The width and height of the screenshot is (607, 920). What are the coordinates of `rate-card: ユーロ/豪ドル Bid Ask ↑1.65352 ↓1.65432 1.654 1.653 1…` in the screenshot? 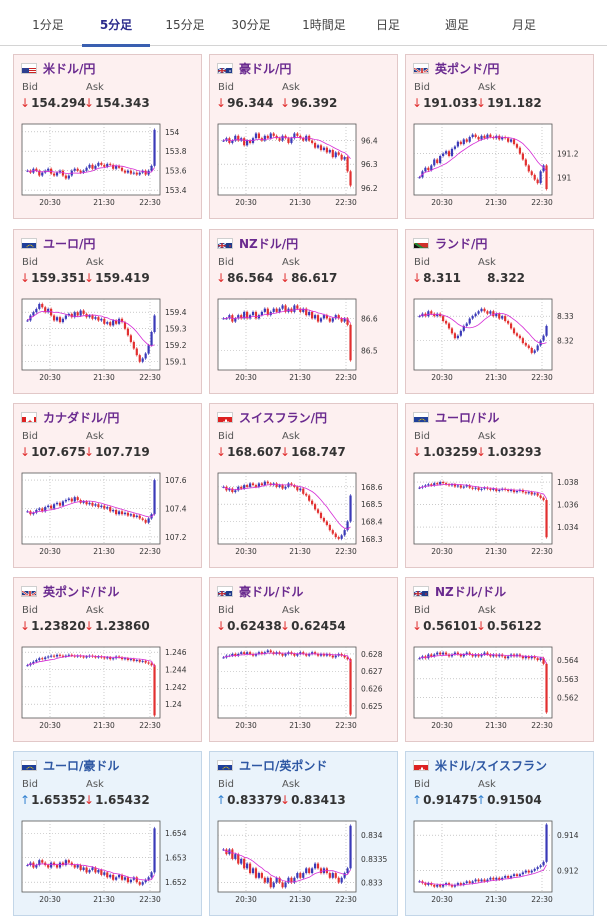 It's located at (107, 833).